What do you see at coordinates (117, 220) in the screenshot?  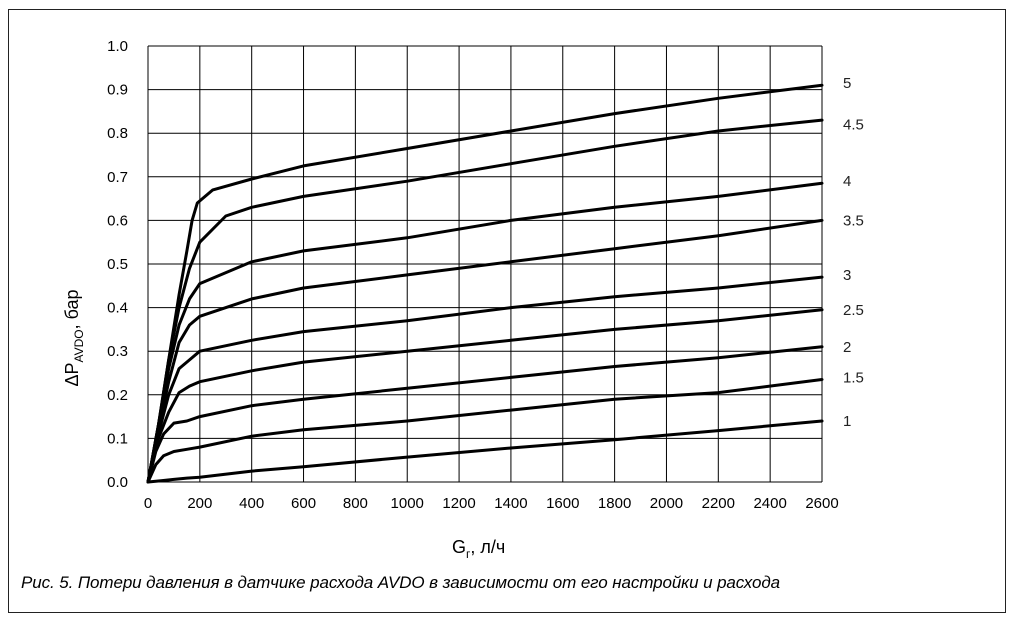 I see `y-tick-label: 0.6` at bounding box center [117, 220].